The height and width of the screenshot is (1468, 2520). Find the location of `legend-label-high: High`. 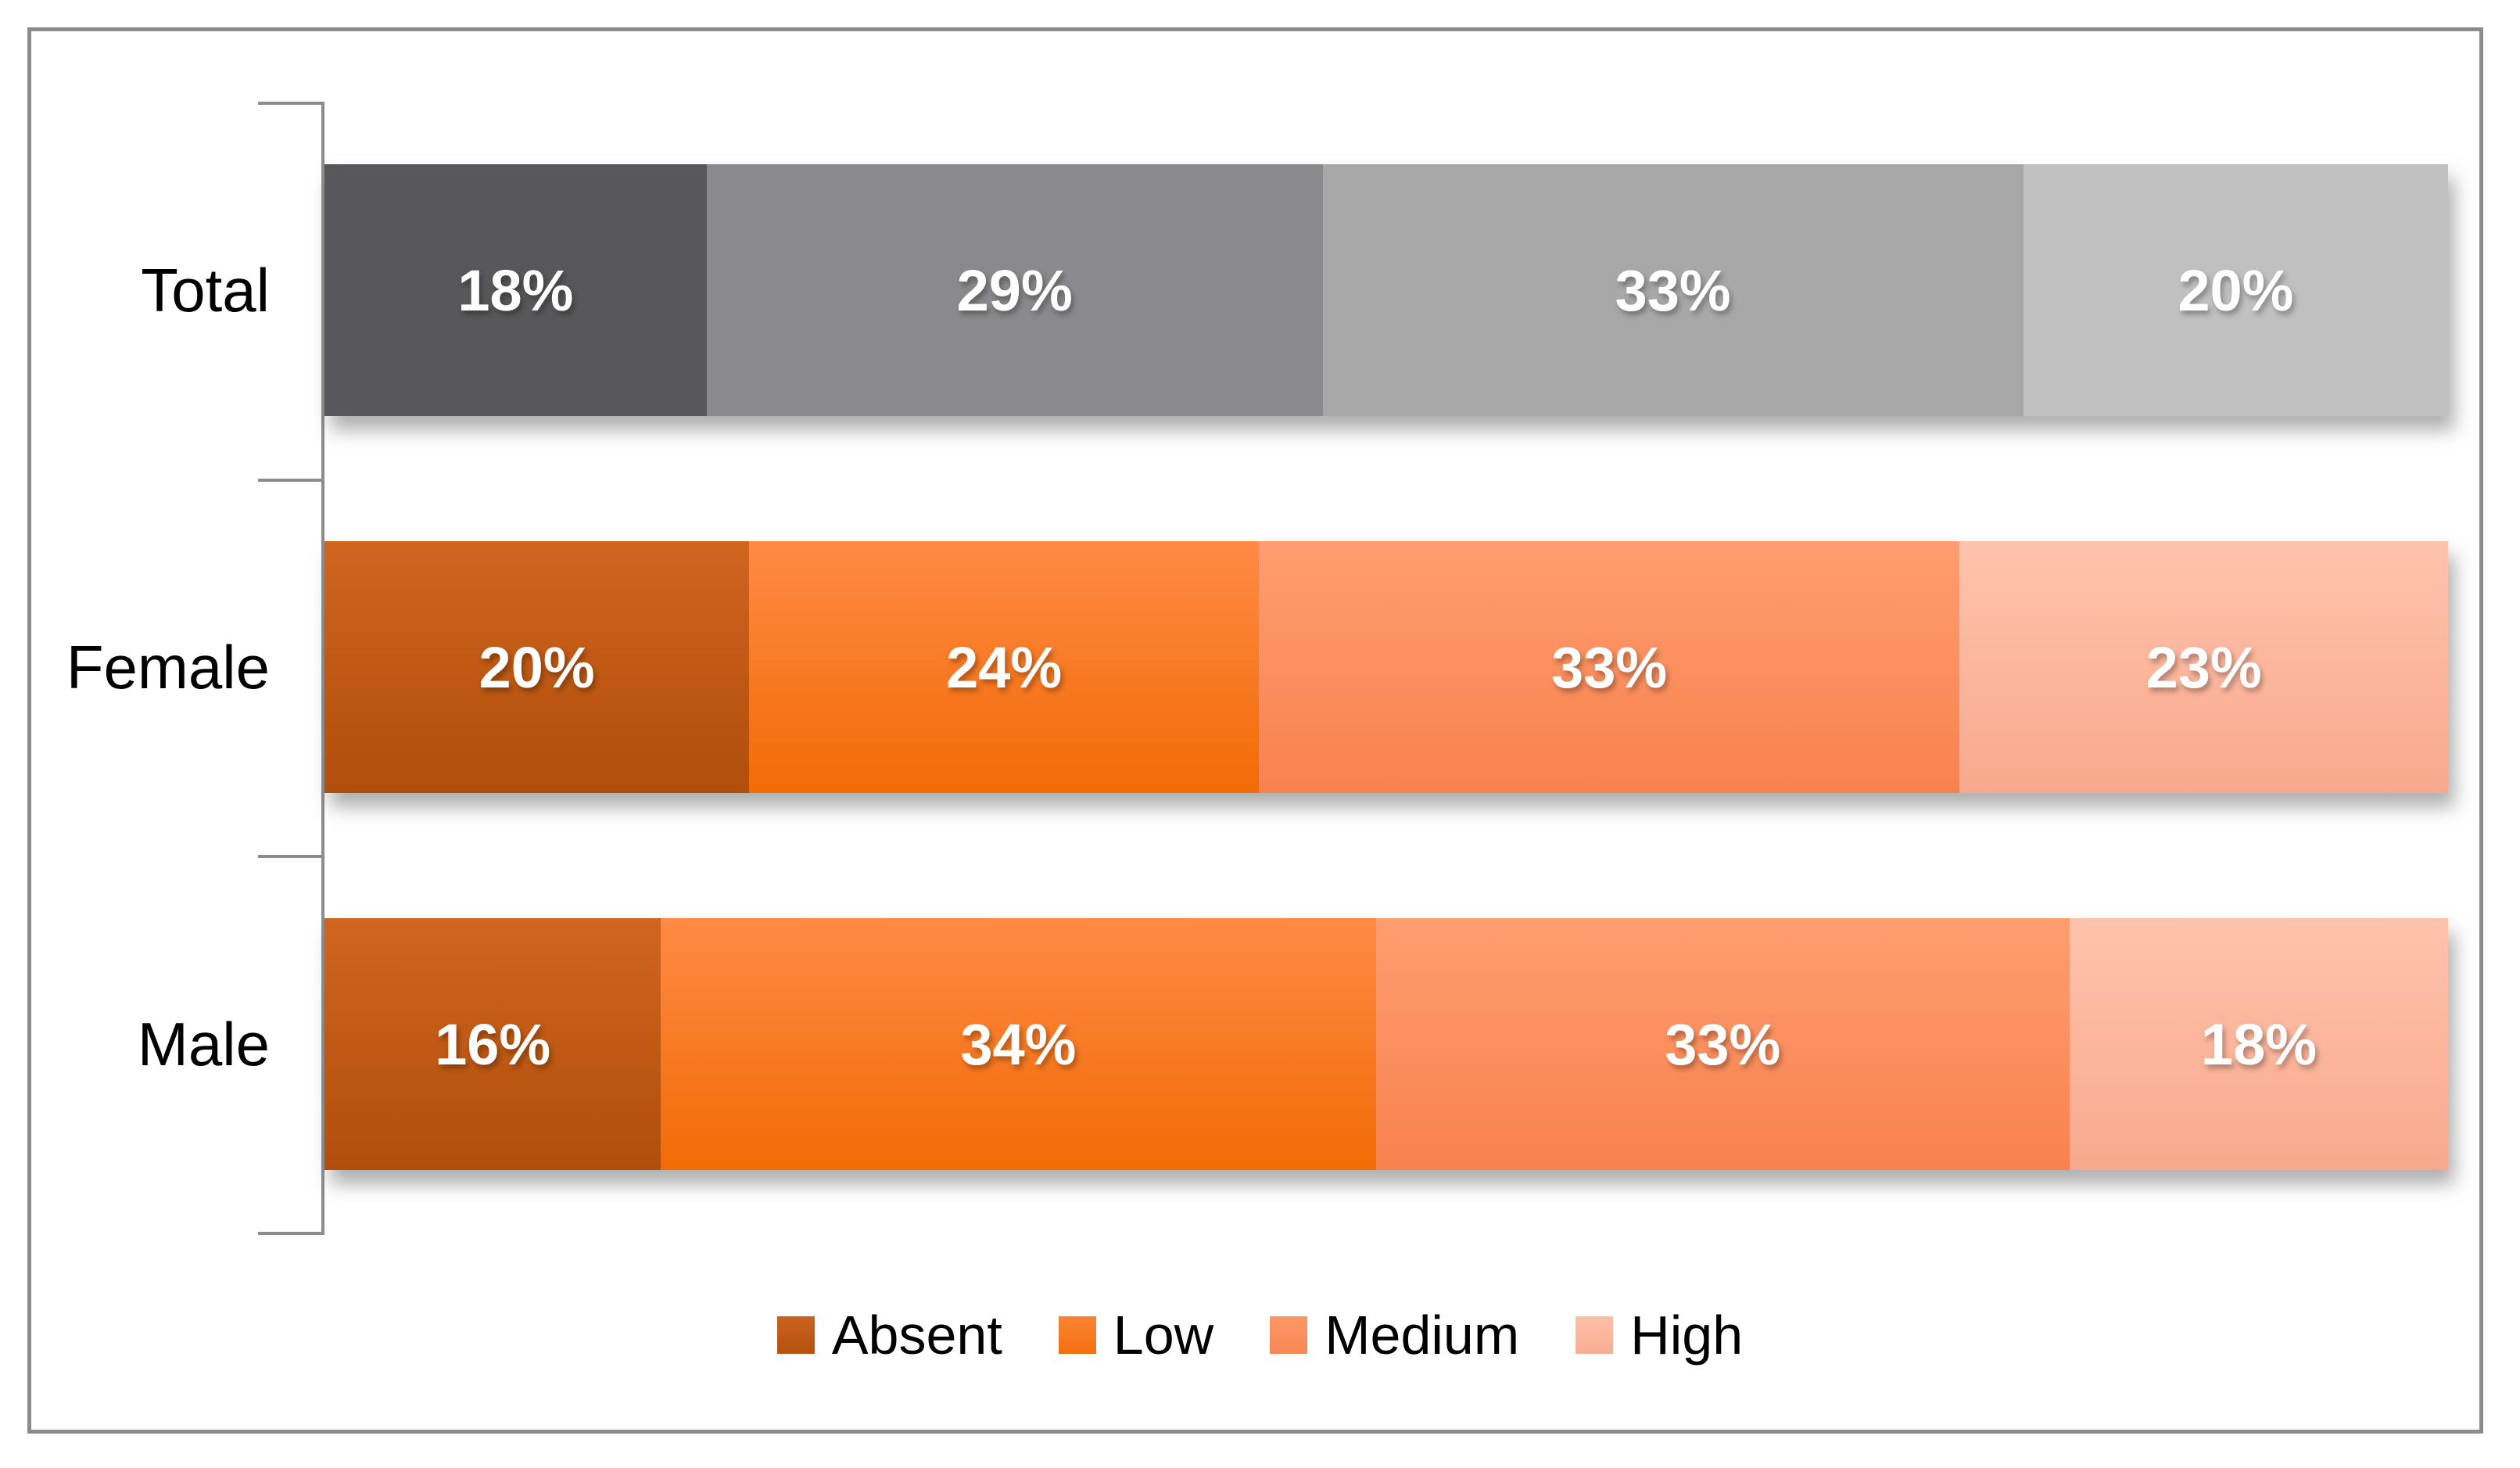

legend-label-high: High is located at coordinates (1687, 1335).